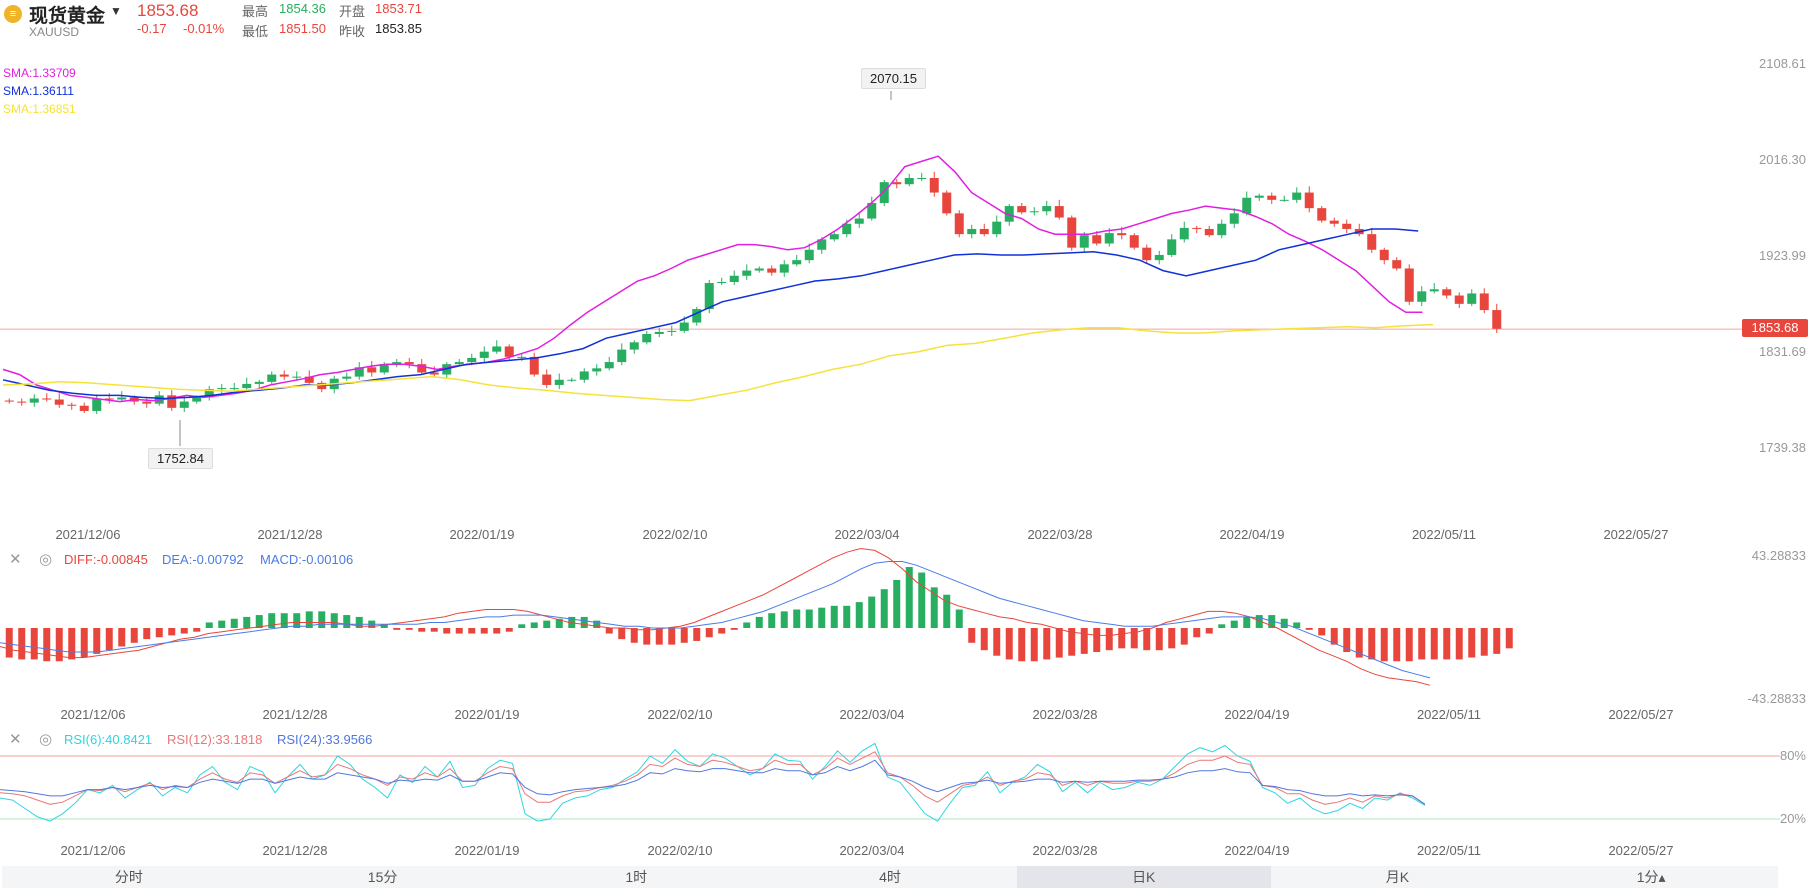 The width and height of the screenshot is (1814, 888). Describe the element at coordinates (382, 877) in the screenshot. I see `tab-15min: 15分` at that location.